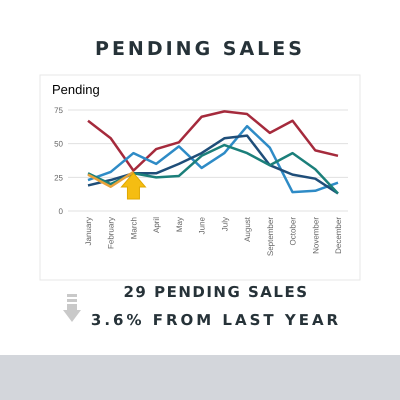 This screenshot has height=400, width=400. Describe the element at coordinates (59, 177) in the screenshot. I see `y-tick-label: 25` at that location.